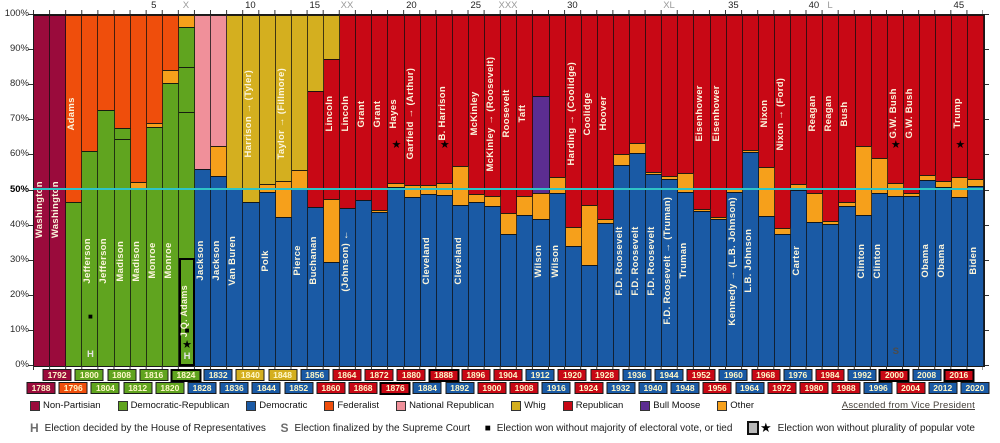 The image size is (1000, 443). I want to click on year-box-1928: 1928, so click(605, 375).